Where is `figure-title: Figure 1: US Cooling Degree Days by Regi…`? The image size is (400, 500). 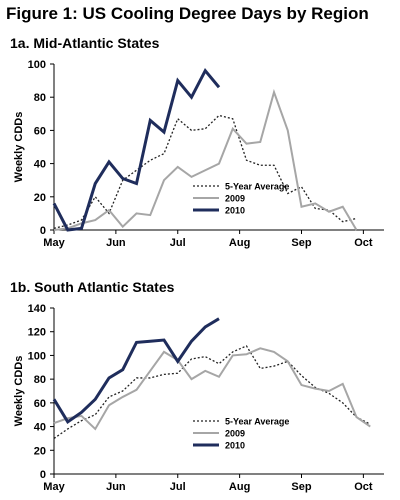
figure-title: Figure 1: US Cooling Degree Days by Regi… is located at coordinates (187, 13).